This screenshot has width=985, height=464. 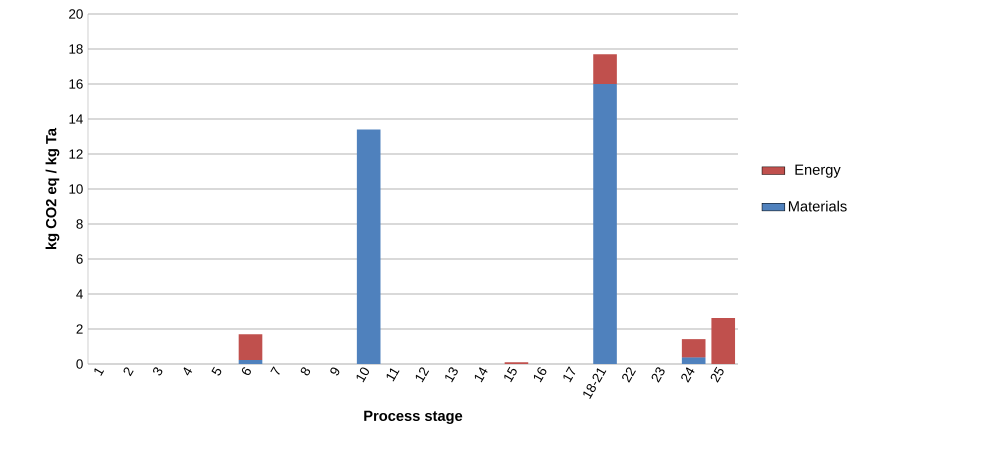 I want to click on x-tick-label: 15, so click(x=510, y=374).